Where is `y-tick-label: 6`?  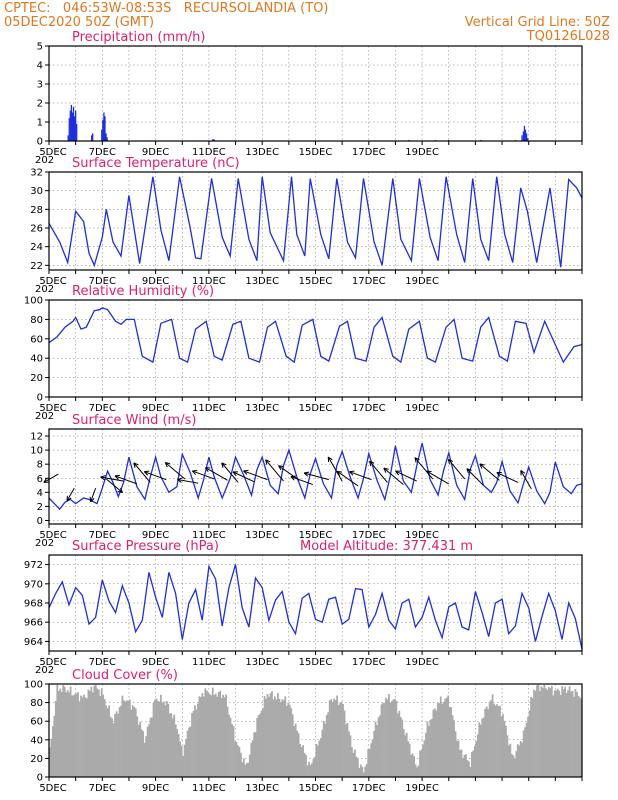
y-tick-label: 6 is located at coordinates (40, 479).